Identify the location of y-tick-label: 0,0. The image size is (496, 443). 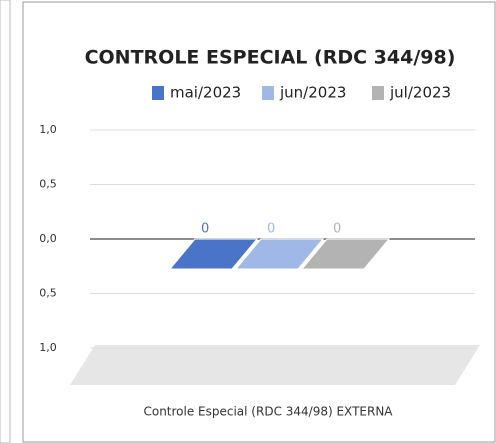
(48, 238).